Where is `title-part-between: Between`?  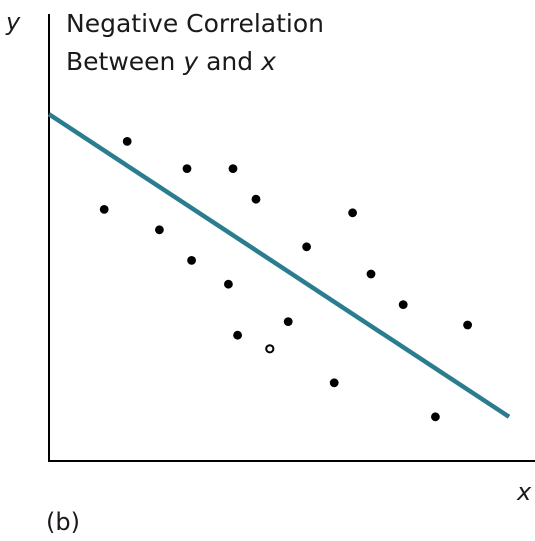 title-part-between: Between is located at coordinates (124, 61).